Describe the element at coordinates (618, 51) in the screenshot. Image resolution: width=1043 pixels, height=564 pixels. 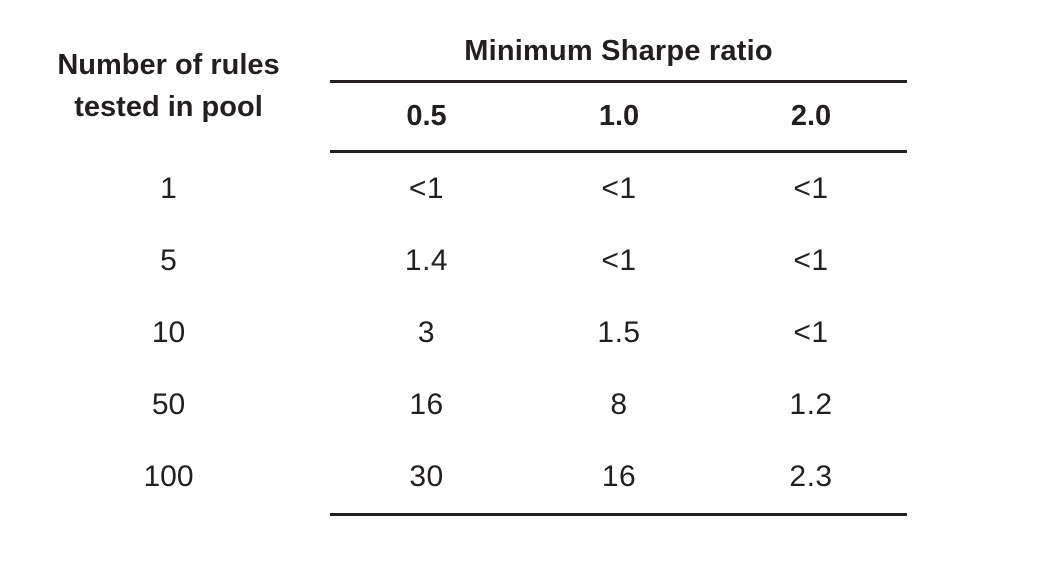
I see `table-spanner-title: Minimum Sharpe ratio` at that location.